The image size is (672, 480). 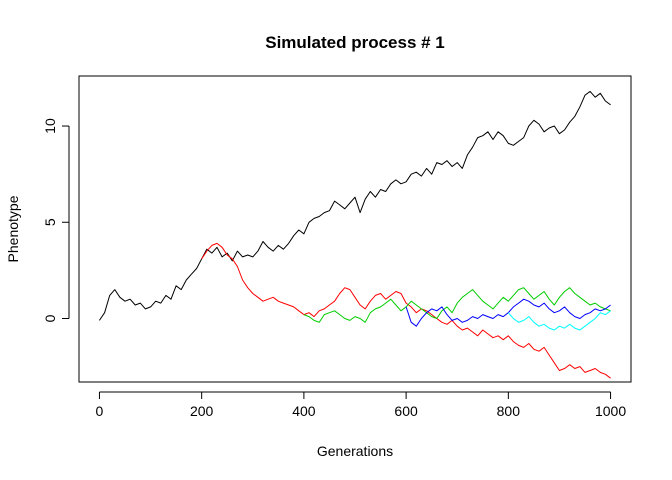 I want to click on x-tick-label: 1000, so click(x=610, y=411).